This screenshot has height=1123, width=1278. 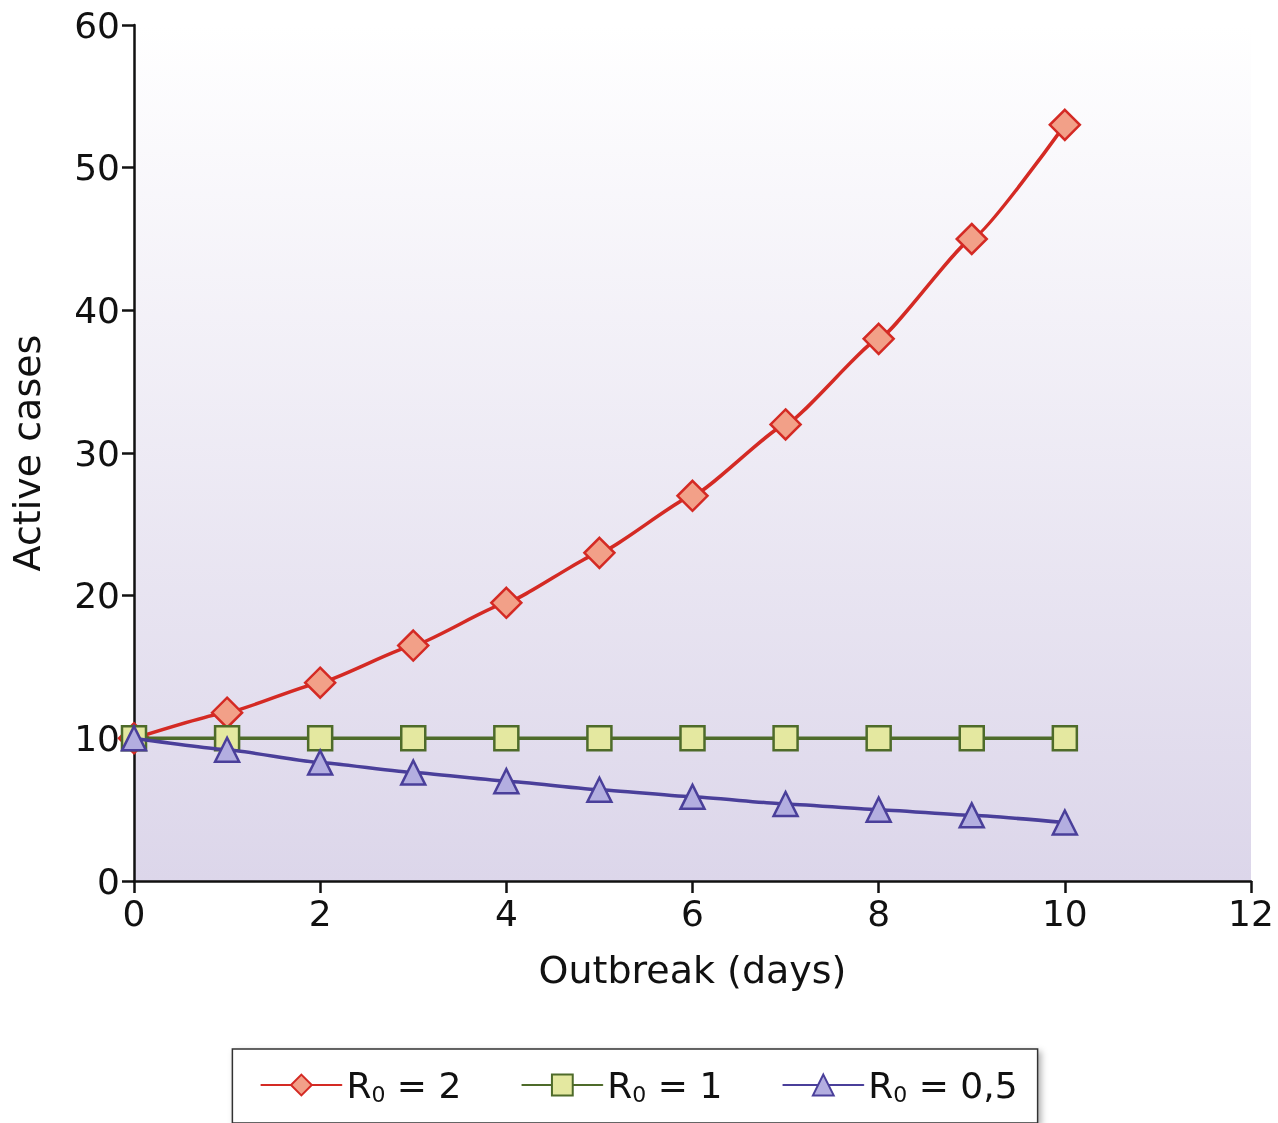 What do you see at coordinates (97, 25) in the screenshot?
I see `y-tick-label: 60` at bounding box center [97, 25].